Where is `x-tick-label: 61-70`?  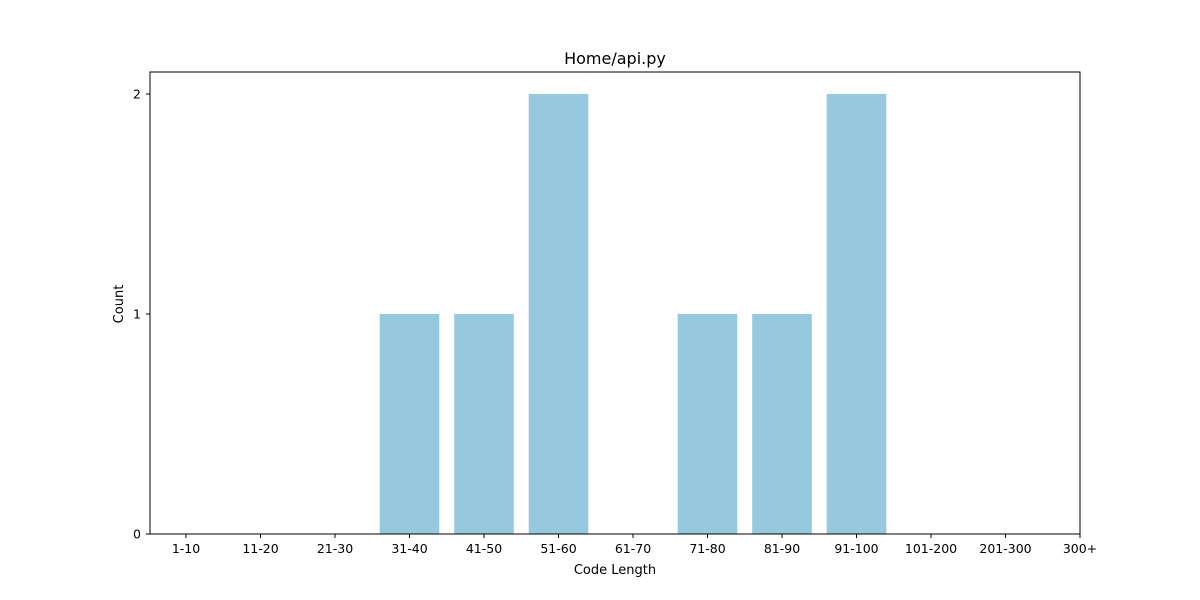
x-tick-label: 61-70 is located at coordinates (633, 548).